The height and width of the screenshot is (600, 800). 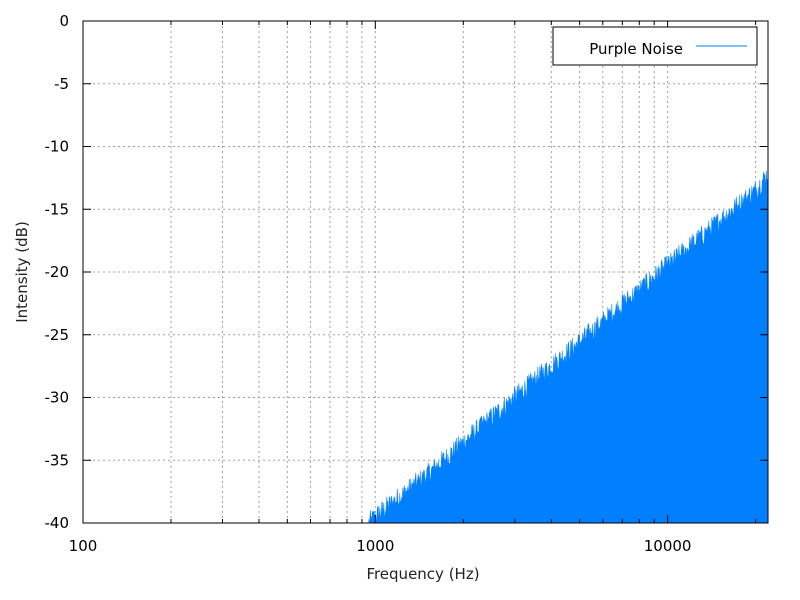 I want to click on x-tick-label: 1000, so click(x=375, y=546).